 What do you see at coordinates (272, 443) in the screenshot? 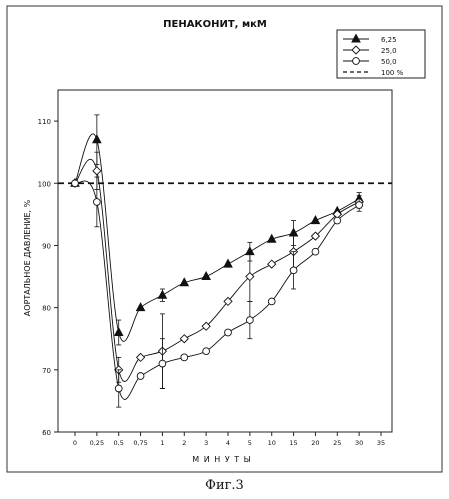
I see `x-tick-label: 10` at bounding box center [272, 443].